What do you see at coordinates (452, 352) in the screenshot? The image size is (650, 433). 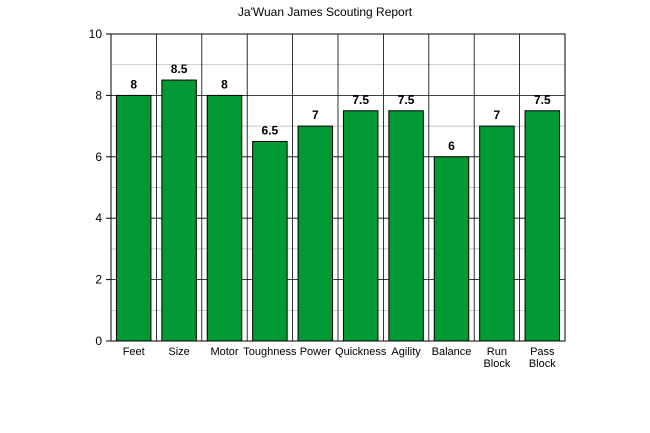 I see `x-category-label: Balance` at bounding box center [452, 352].